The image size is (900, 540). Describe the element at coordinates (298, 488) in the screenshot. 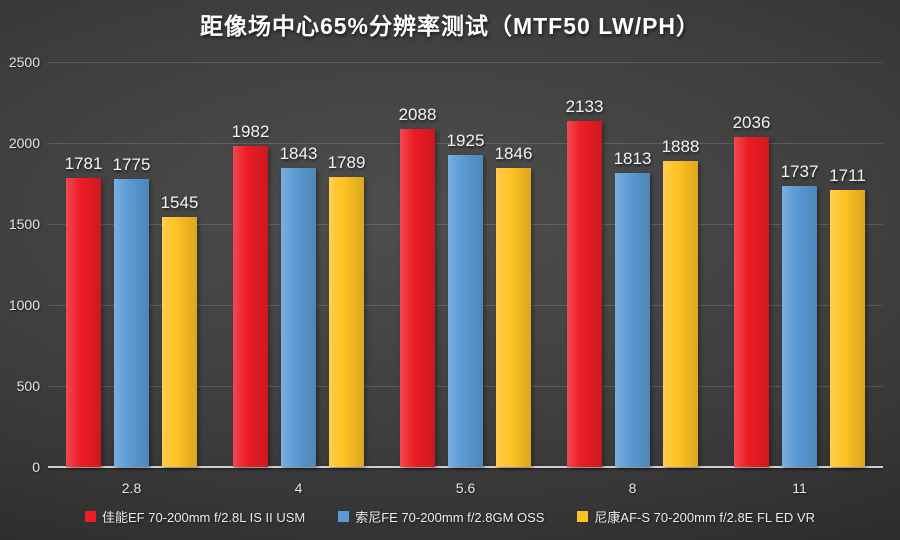

I see `x-axis-tick-label: 4` at that location.